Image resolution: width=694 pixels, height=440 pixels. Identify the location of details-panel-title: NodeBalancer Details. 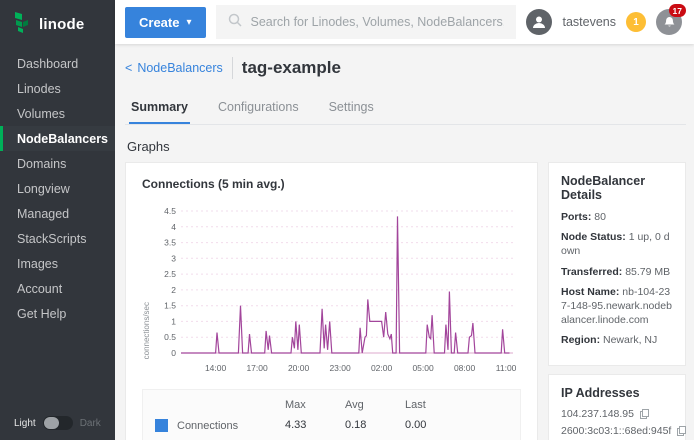
(603, 188).